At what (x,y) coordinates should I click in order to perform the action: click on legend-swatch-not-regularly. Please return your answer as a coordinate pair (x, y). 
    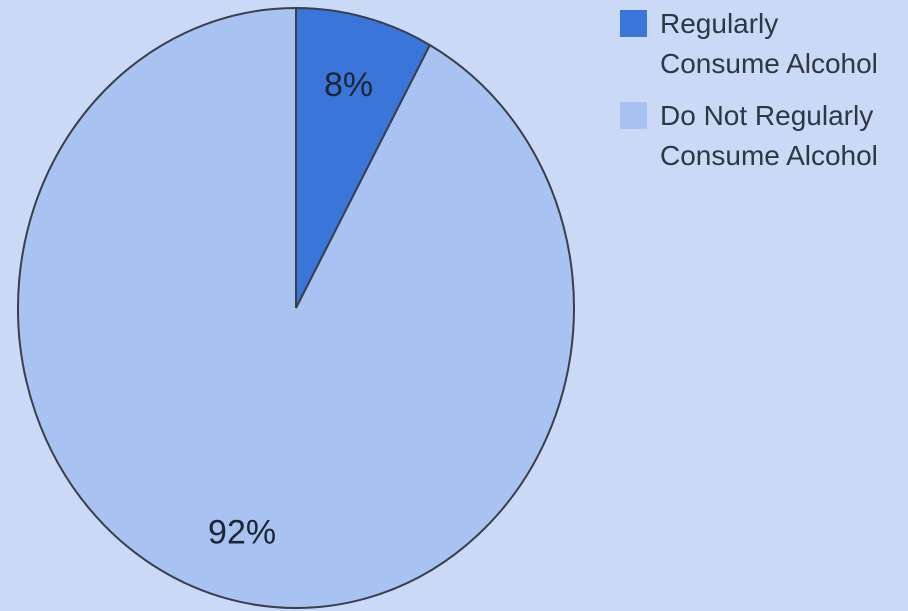
    Looking at the image, I should click on (633, 115).